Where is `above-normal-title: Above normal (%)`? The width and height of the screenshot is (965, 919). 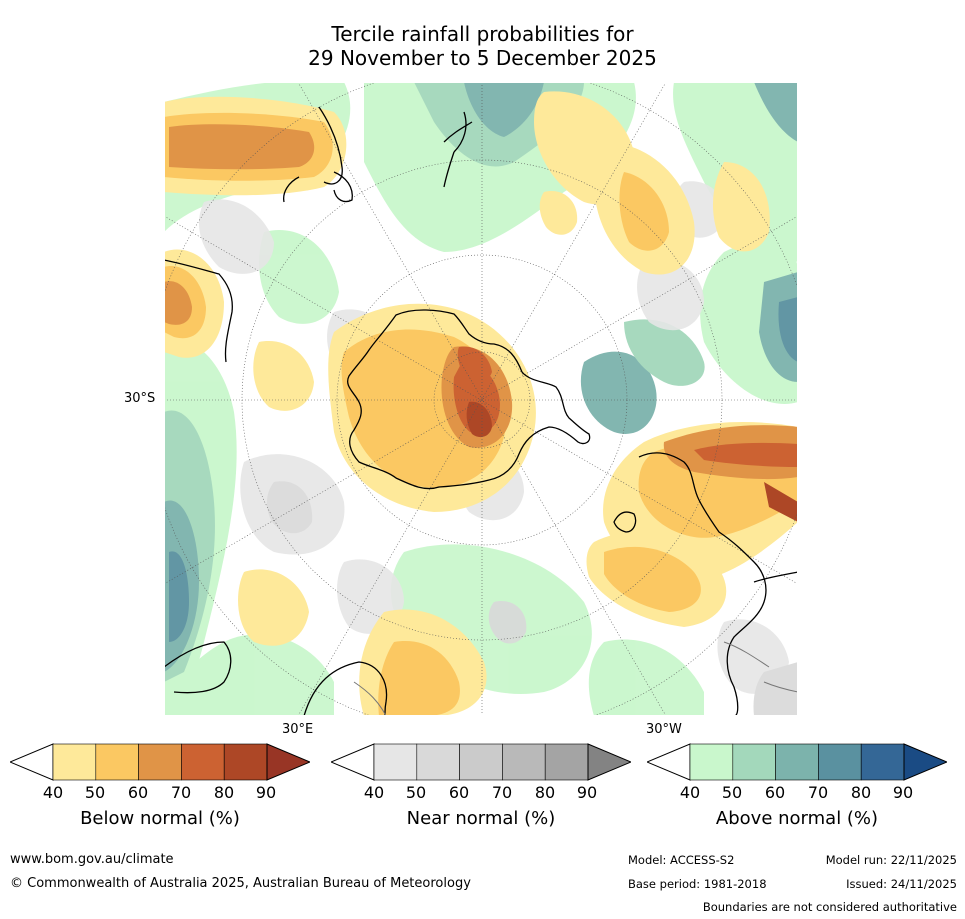 above-normal-title: Above normal (%) is located at coordinates (797, 818).